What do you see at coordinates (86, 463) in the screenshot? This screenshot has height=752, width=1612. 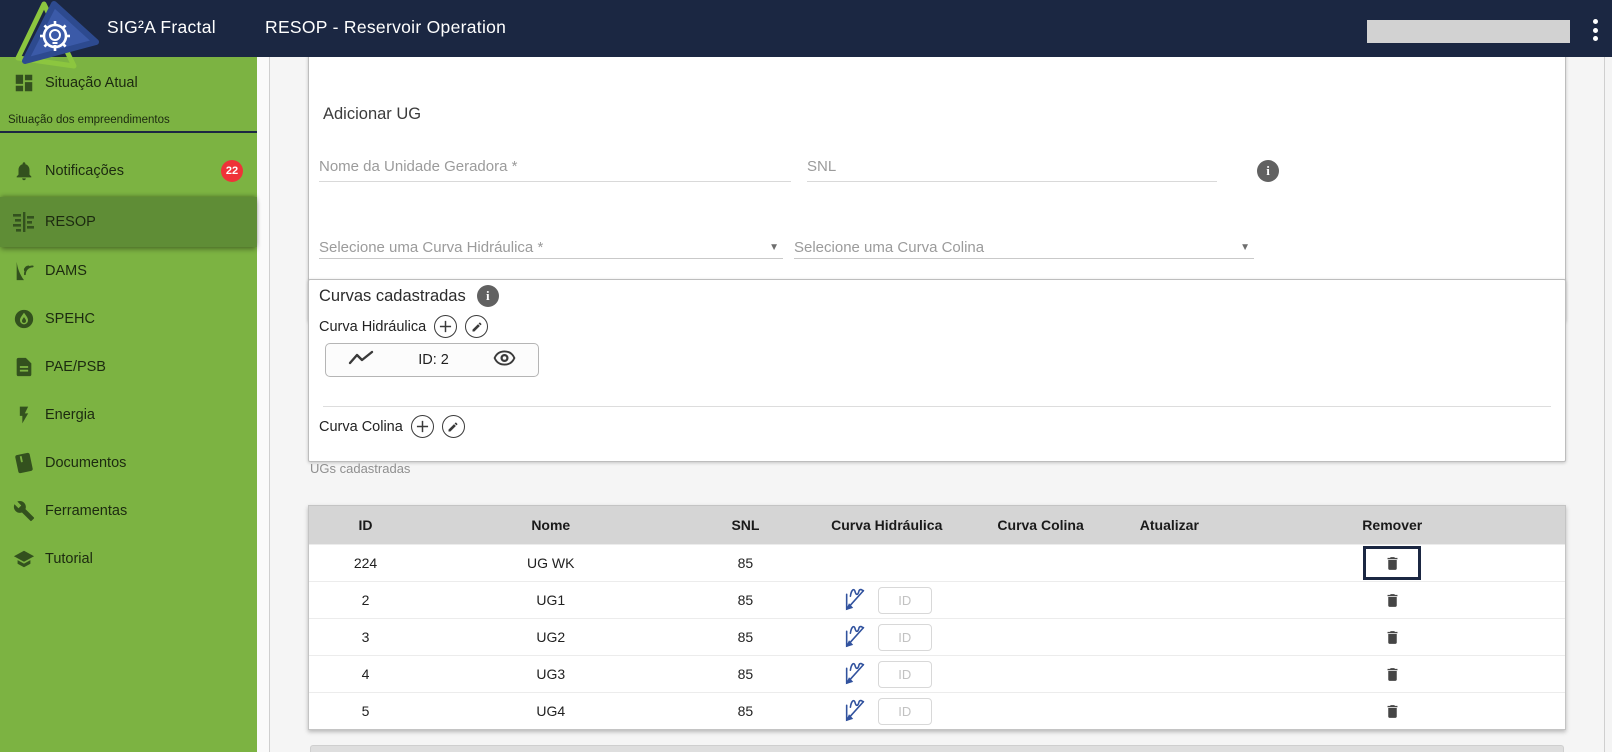 I see `sidebar-item-label: Documentos` at bounding box center [86, 463].